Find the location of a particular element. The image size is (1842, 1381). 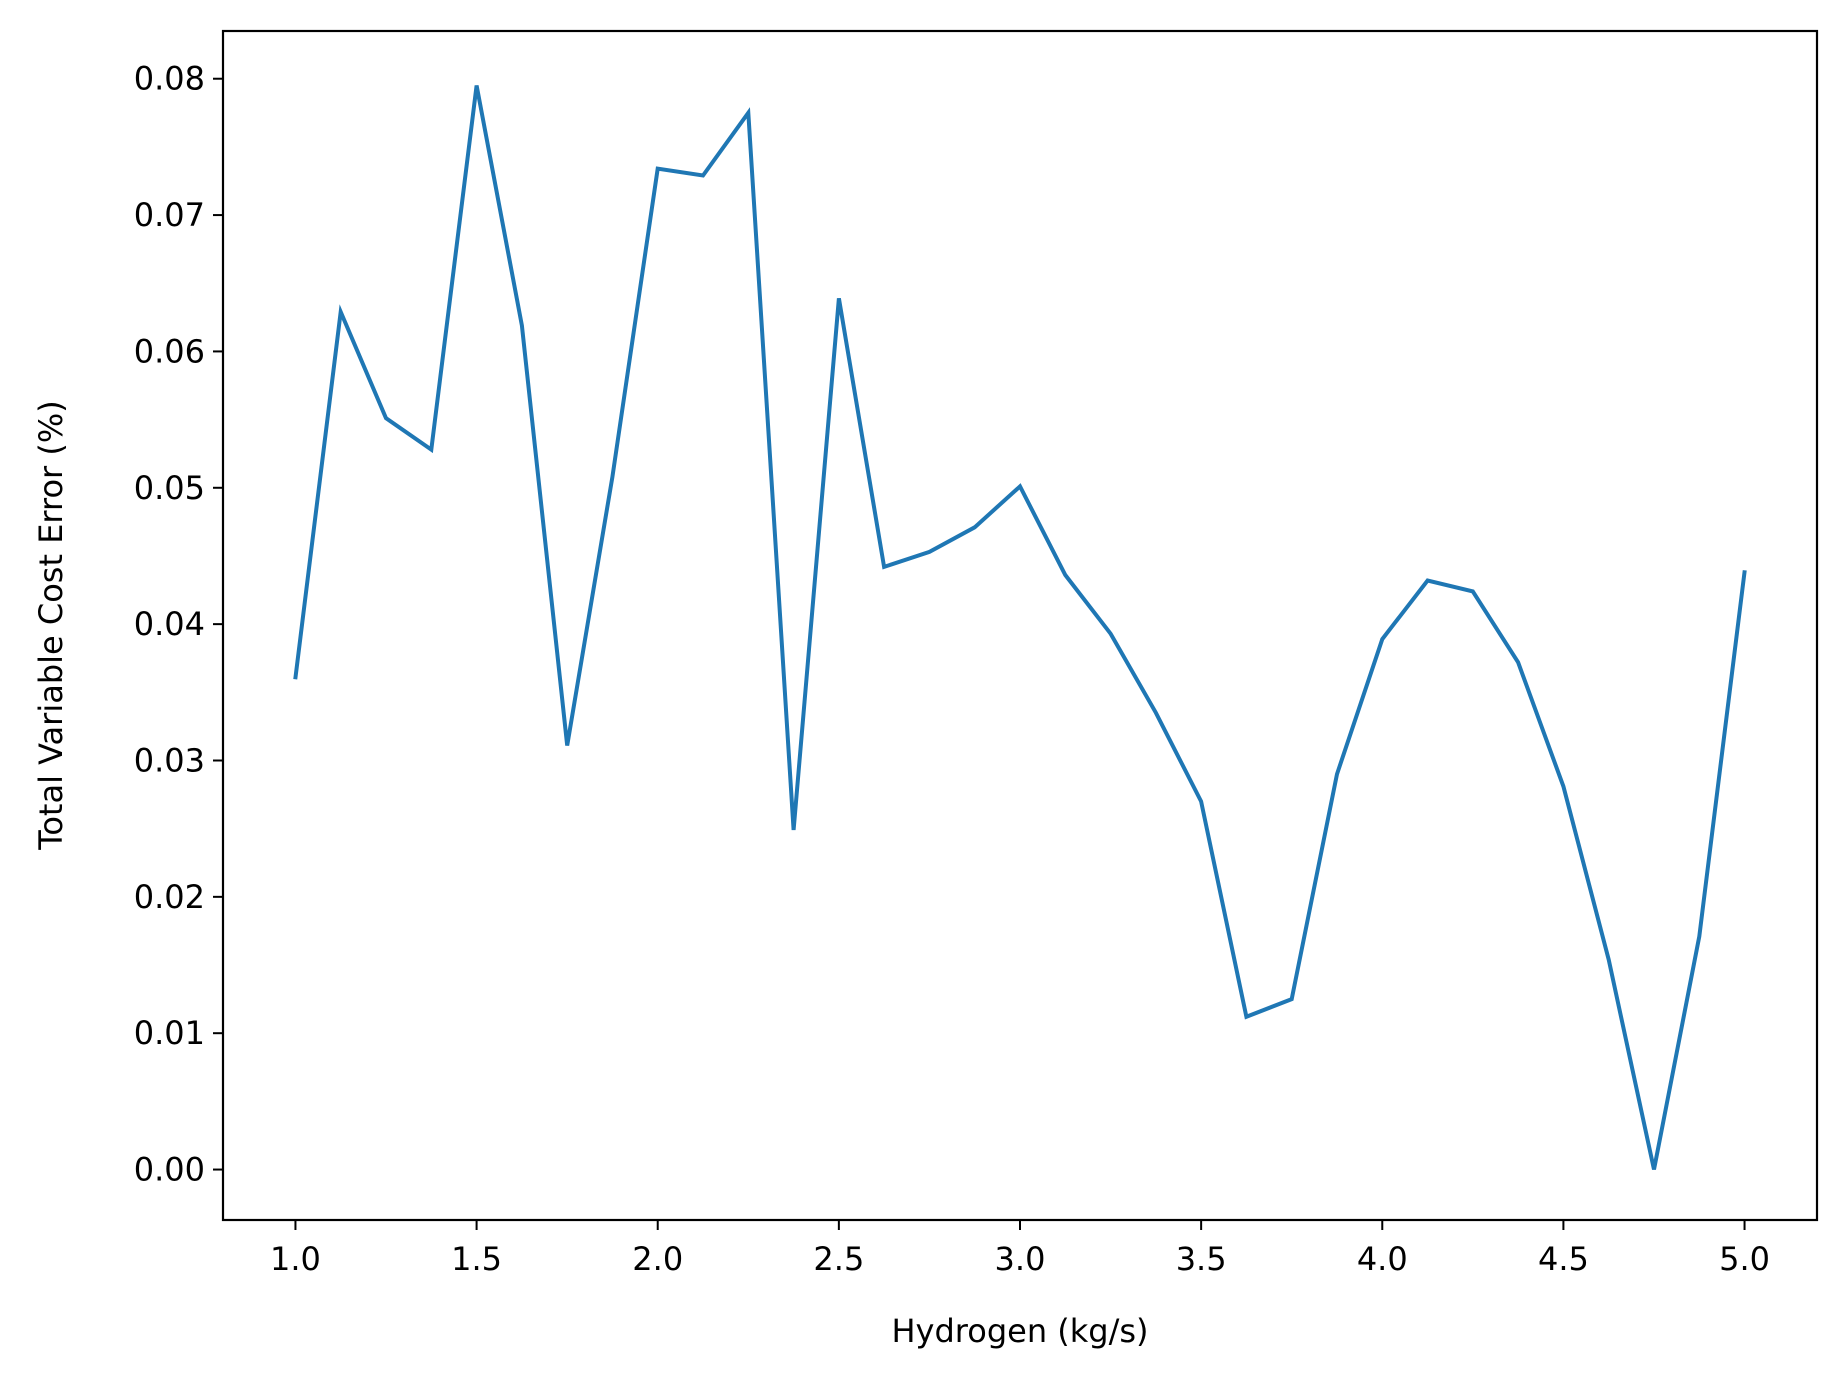

x-tick-label: 3.0 is located at coordinates (1020, 1259).